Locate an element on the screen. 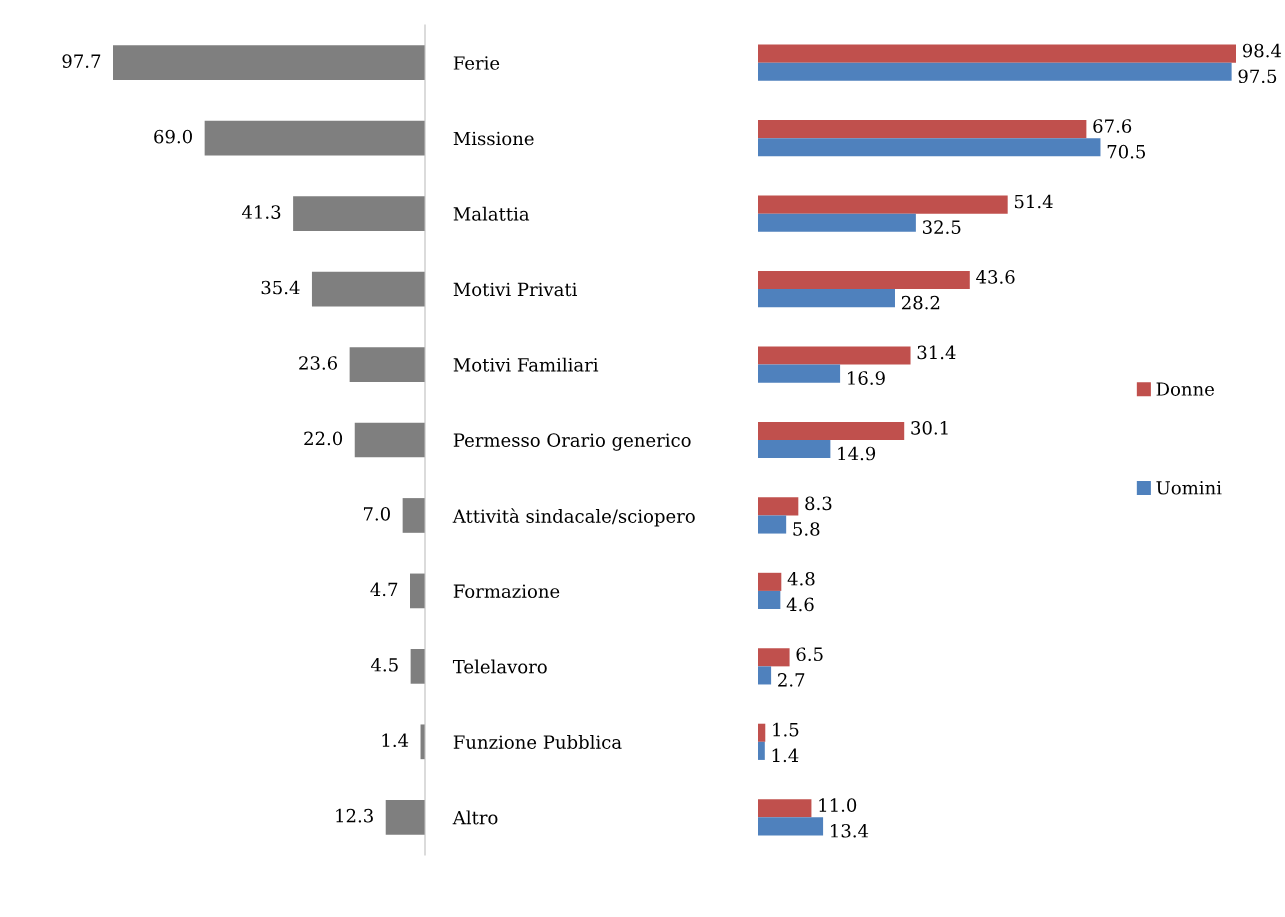  y-tick-label: Funzione Pubblica is located at coordinates (537, 741).